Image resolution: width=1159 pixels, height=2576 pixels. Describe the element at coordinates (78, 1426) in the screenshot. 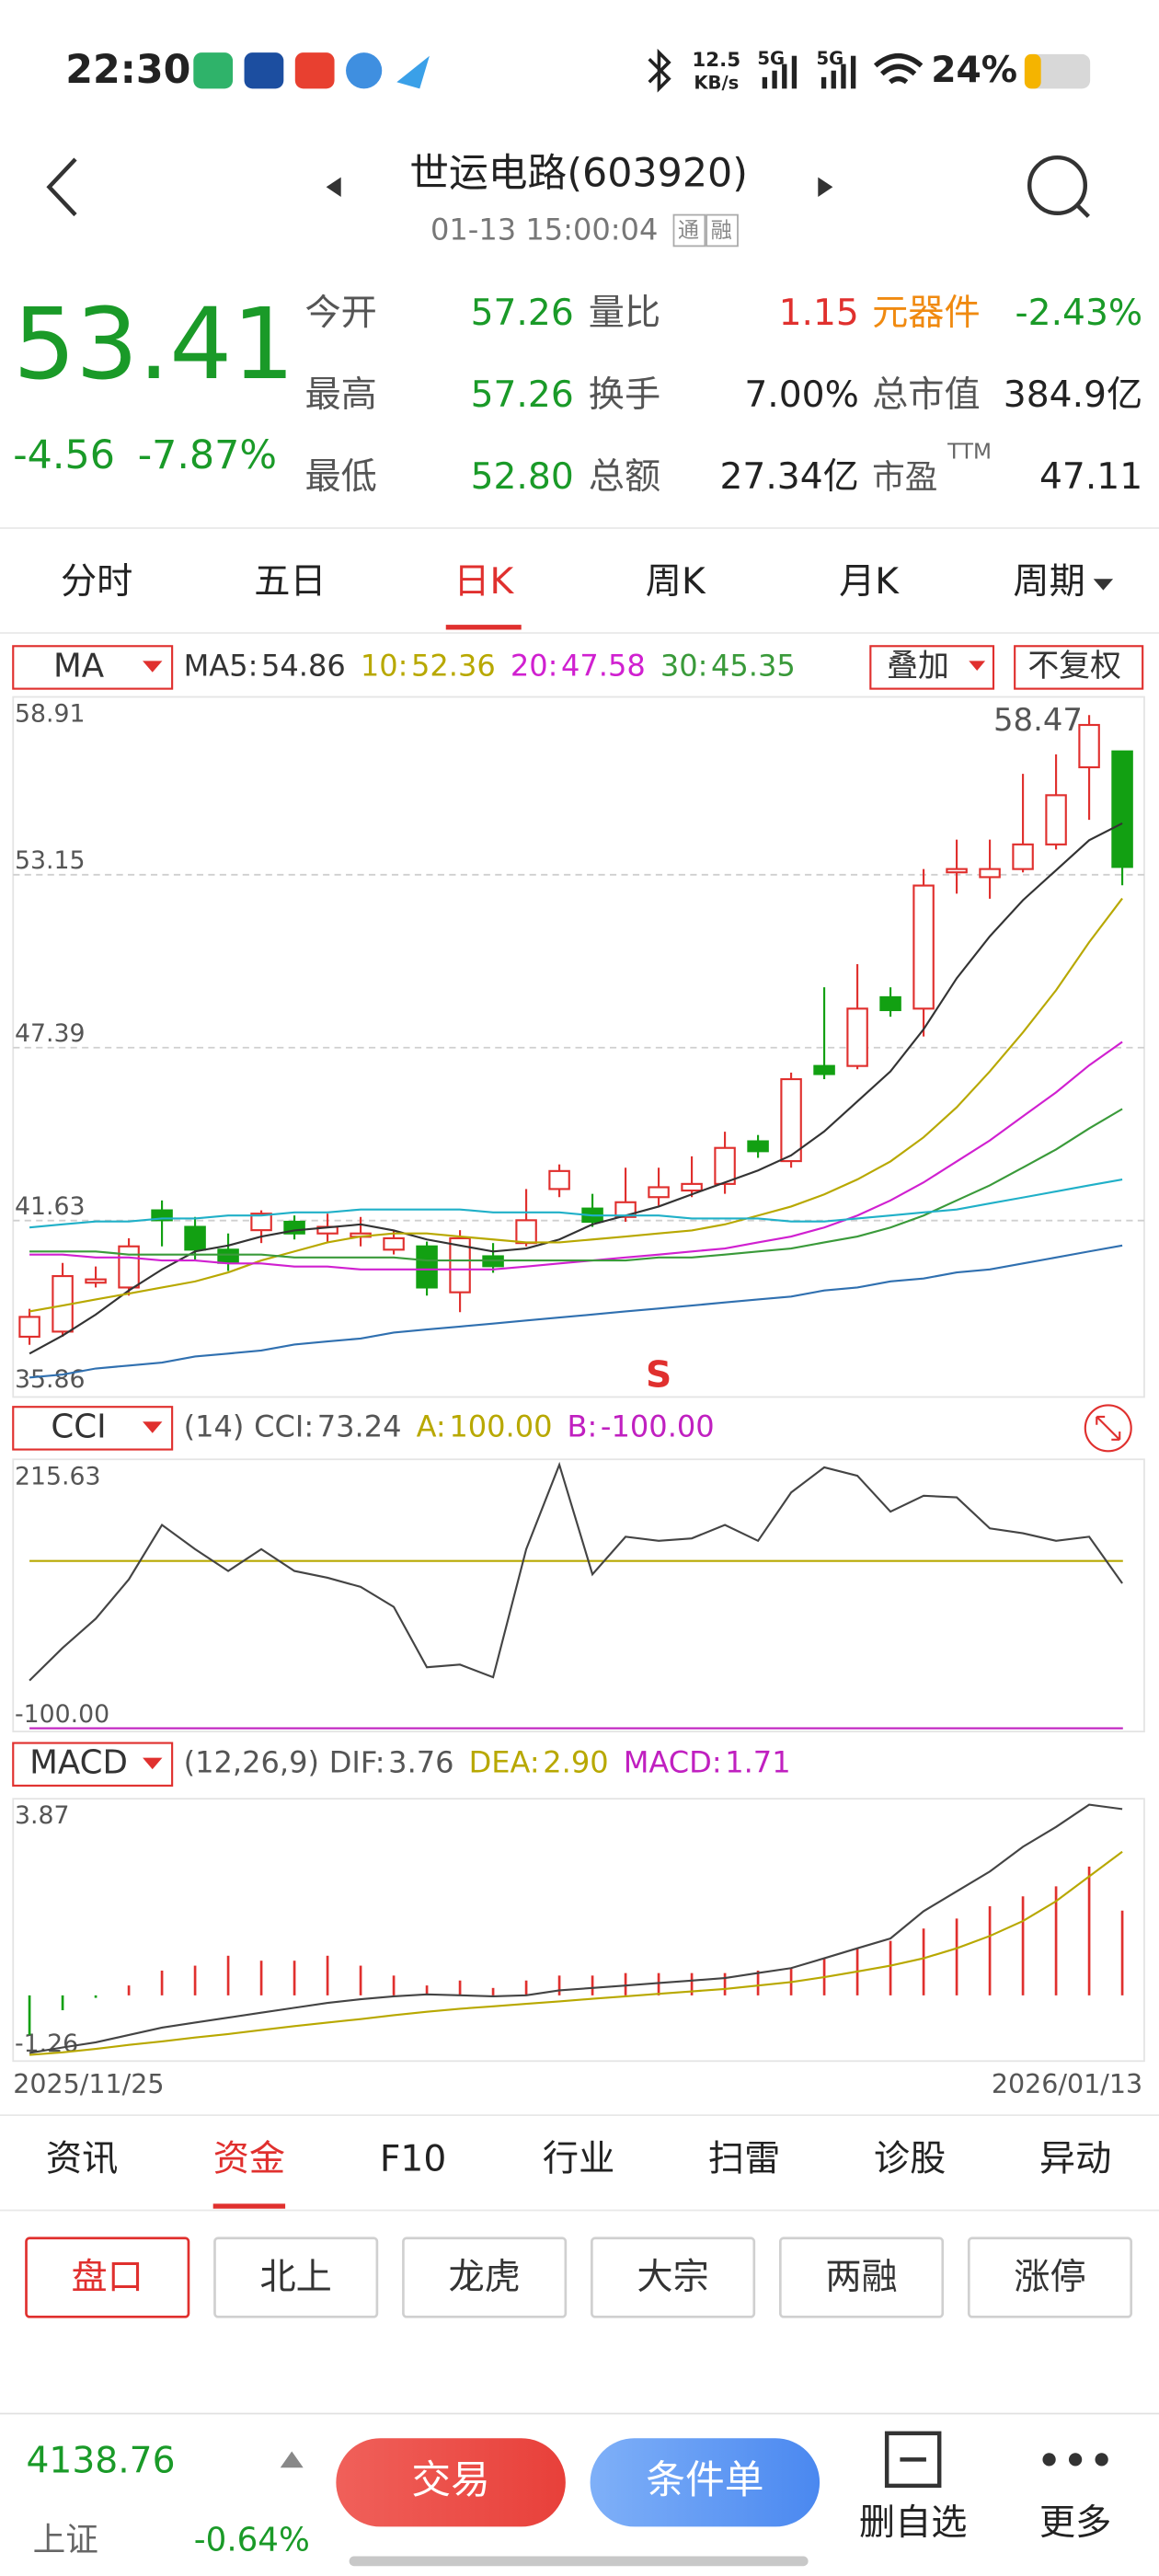

I see `indicator-name: CCI` at that location.